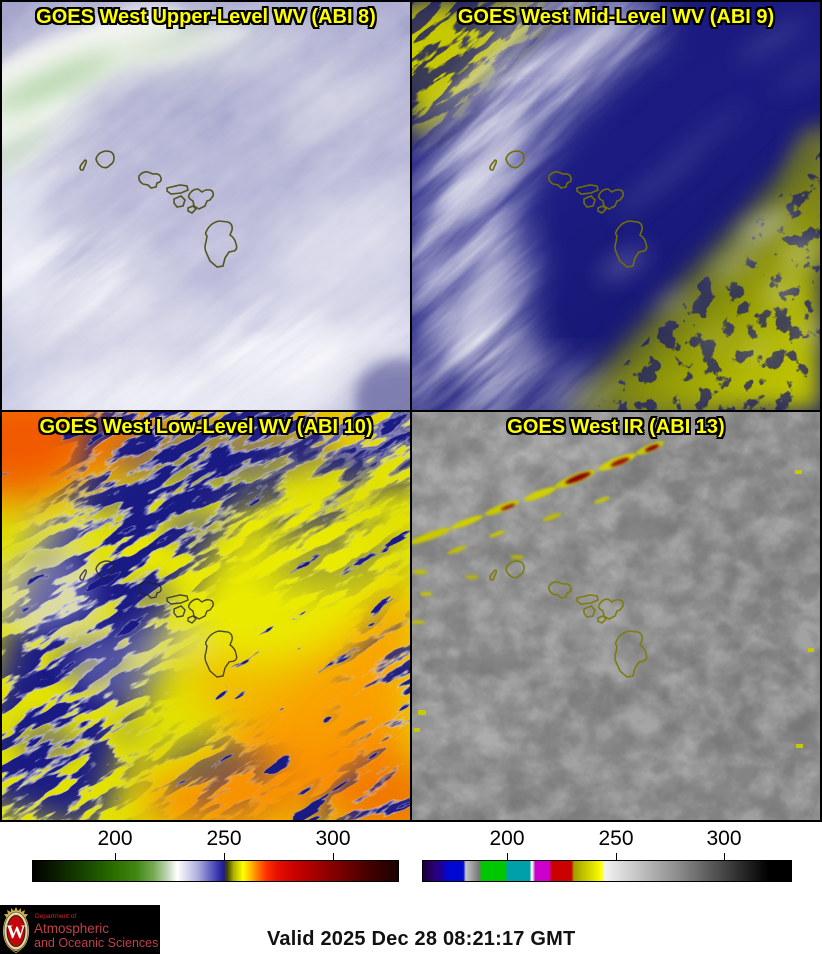  I want to click on svg-text: W, so click(16, 932).